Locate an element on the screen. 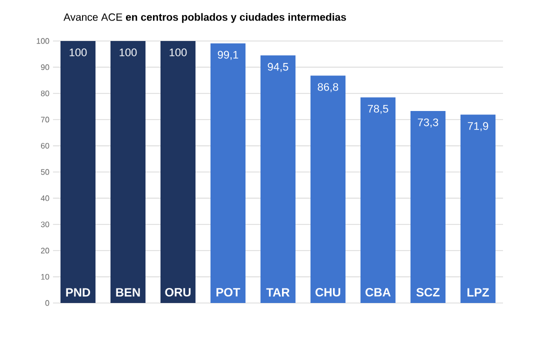  x-tick-label: LPZ is located at coordinates (478, 292).